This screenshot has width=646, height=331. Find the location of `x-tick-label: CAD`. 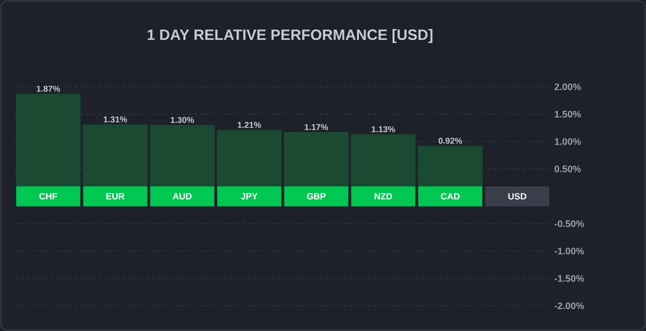

x-tick-label: CAD is located at coordinates (450, 196).